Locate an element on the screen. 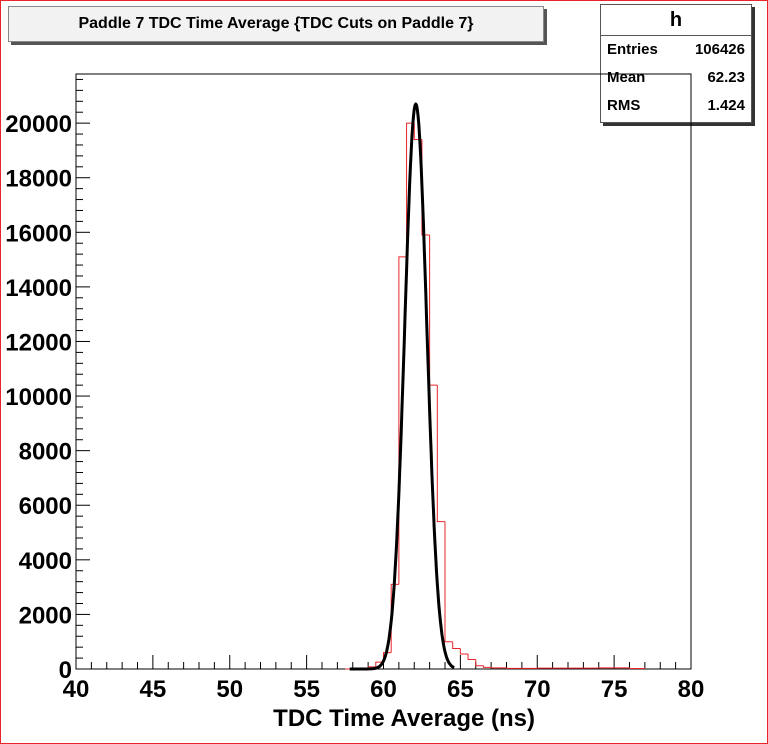  stats-row-entries: Entries 106426 is located at coordinates (676, 50).